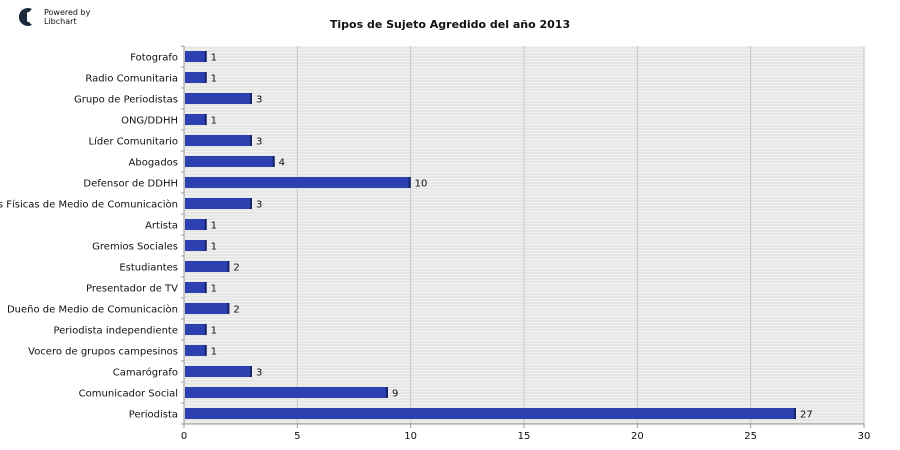 The height and width of the screenshot is (450, 900). Describe the element at coordinates (145, 373) in the screenshot. I see `category-label: Camarógrafo` at that location.